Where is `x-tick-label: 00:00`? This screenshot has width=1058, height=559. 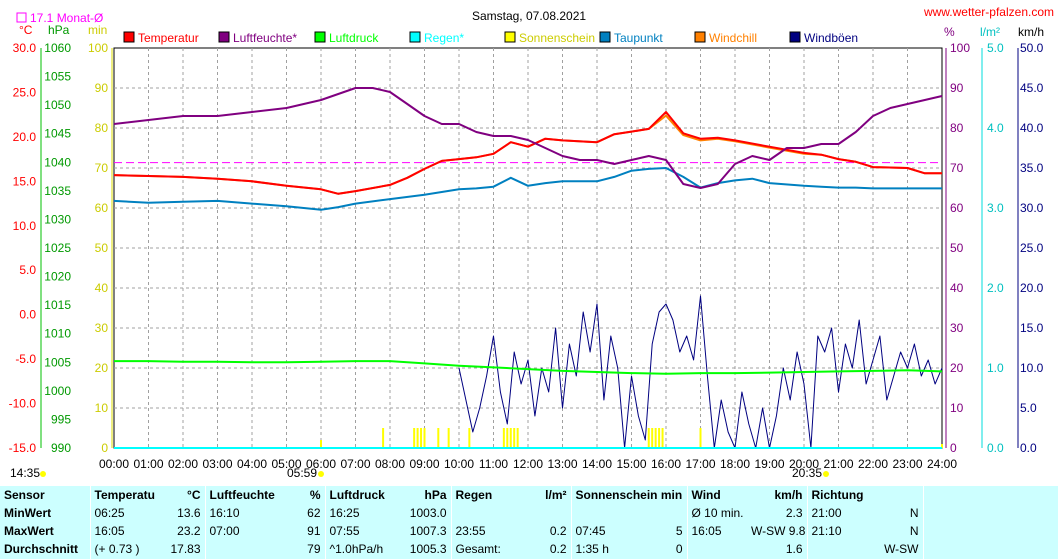 x-tick-label: 00:00 is located at coordinates (114, 464).